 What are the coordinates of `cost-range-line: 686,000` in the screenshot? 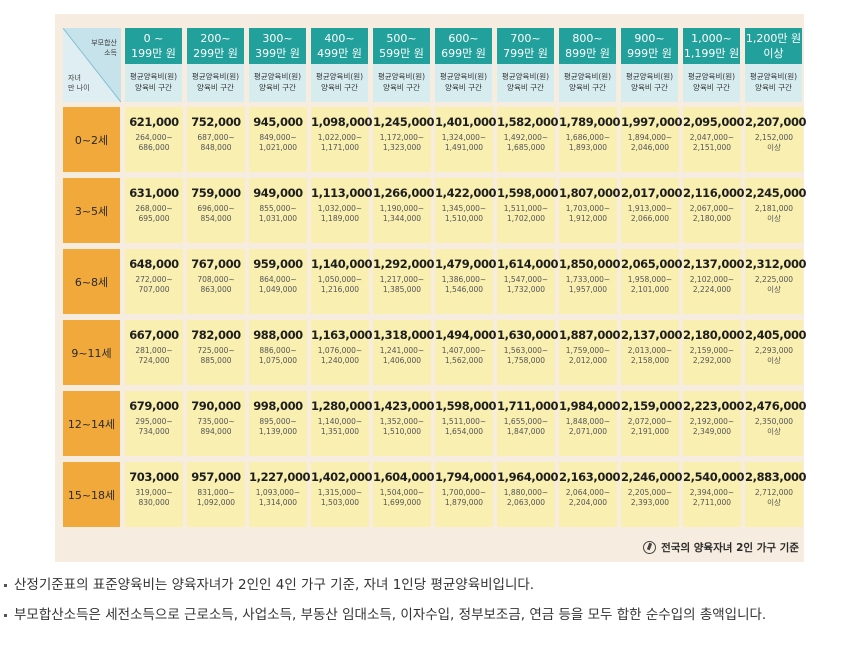 It's located at (154, 147).